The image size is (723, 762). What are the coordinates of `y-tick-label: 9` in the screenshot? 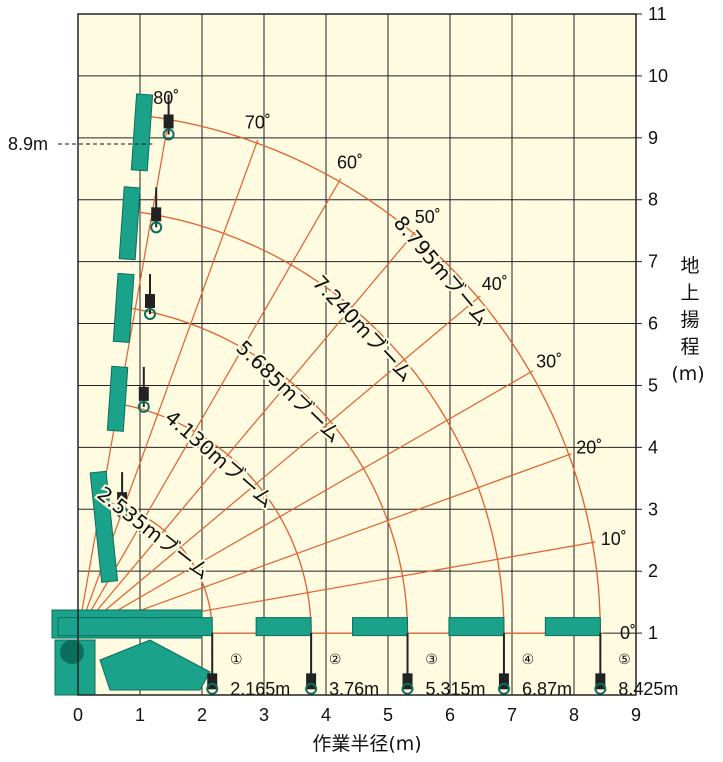 It's located at (653, 138).